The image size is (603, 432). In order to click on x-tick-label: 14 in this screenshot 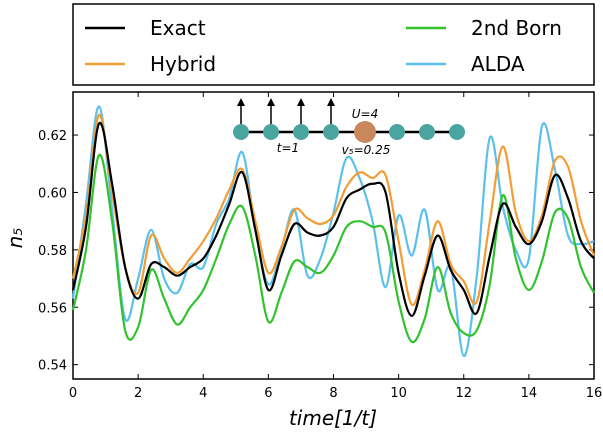, I will do `click(529, 393)`.